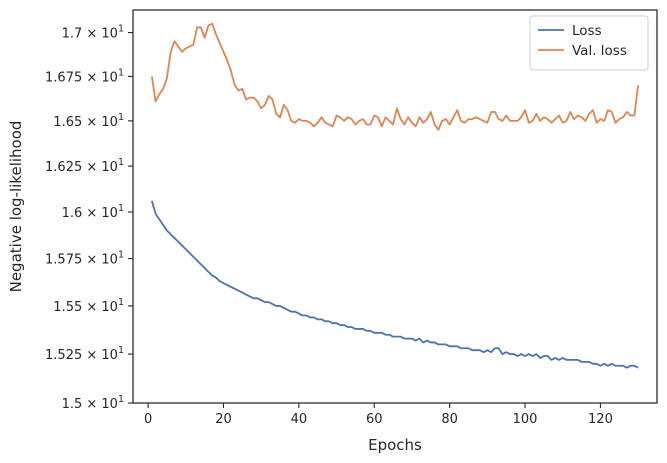 This screenshot has height=463, width=667. I want to click on y-tick-label: 1.525 × 10¹, so click(84, 354).